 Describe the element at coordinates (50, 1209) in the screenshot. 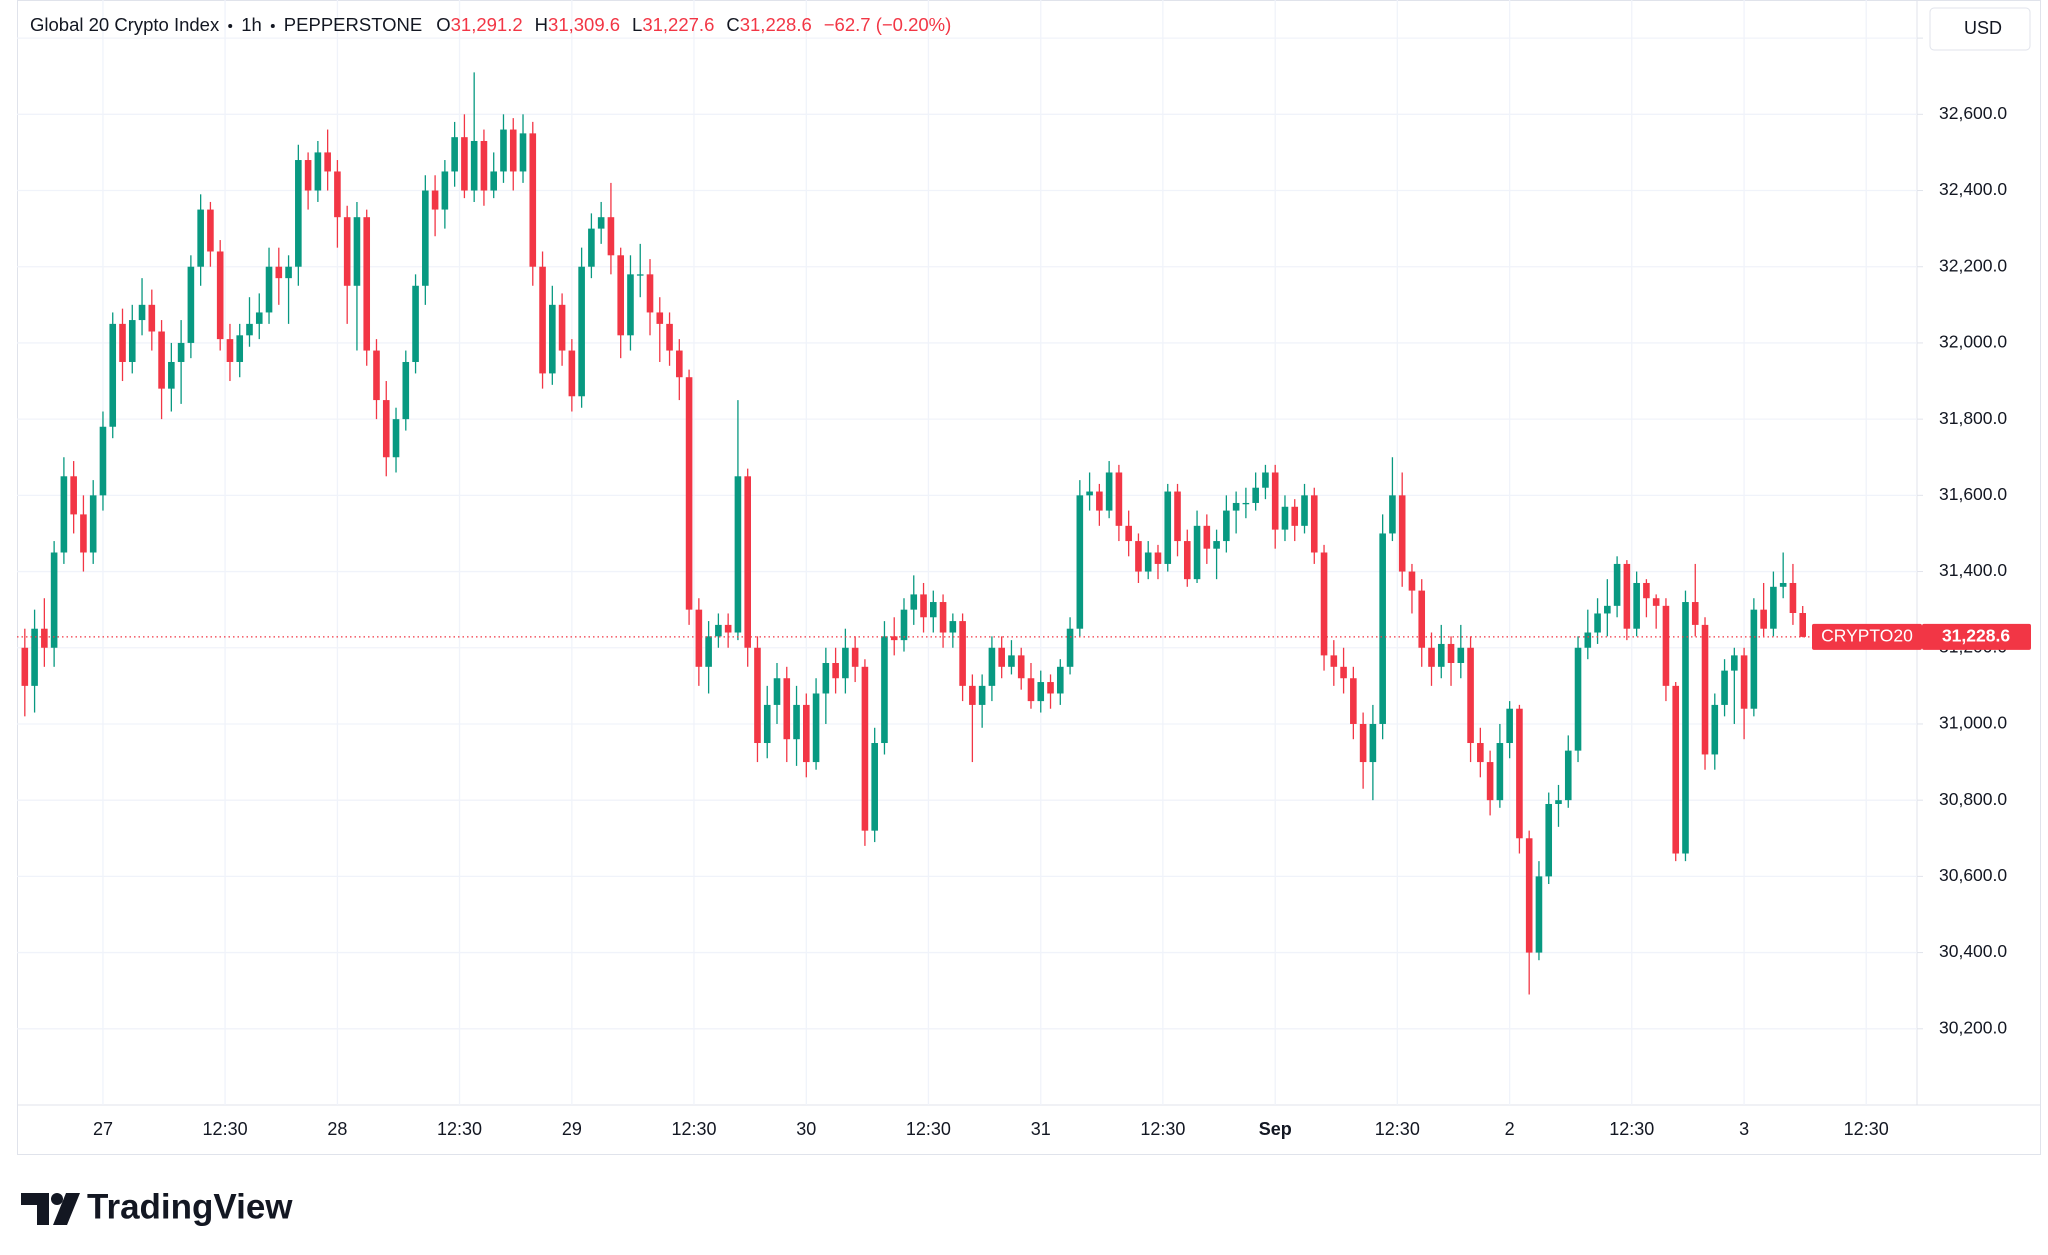

I see `tv-logo` at that location.